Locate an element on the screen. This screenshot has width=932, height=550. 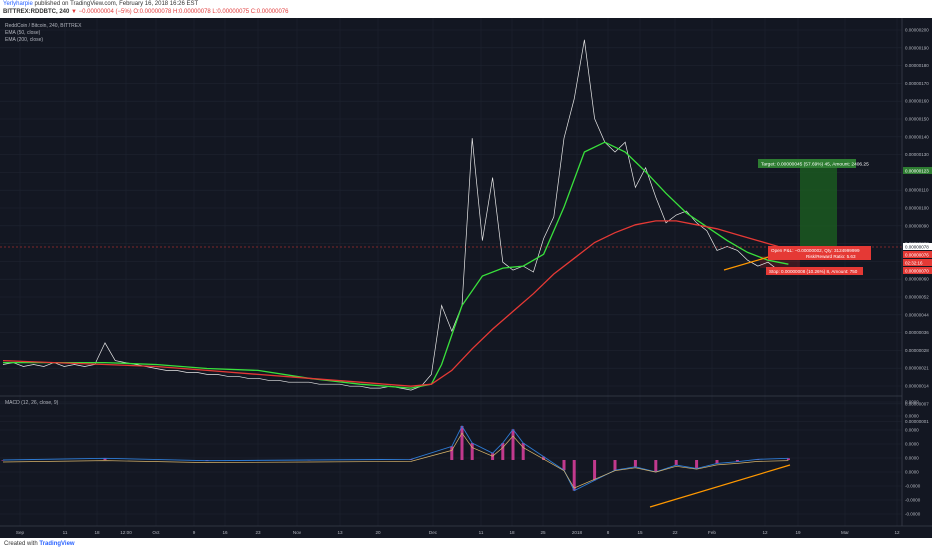
target-zone is located at coordinates (818, 206).